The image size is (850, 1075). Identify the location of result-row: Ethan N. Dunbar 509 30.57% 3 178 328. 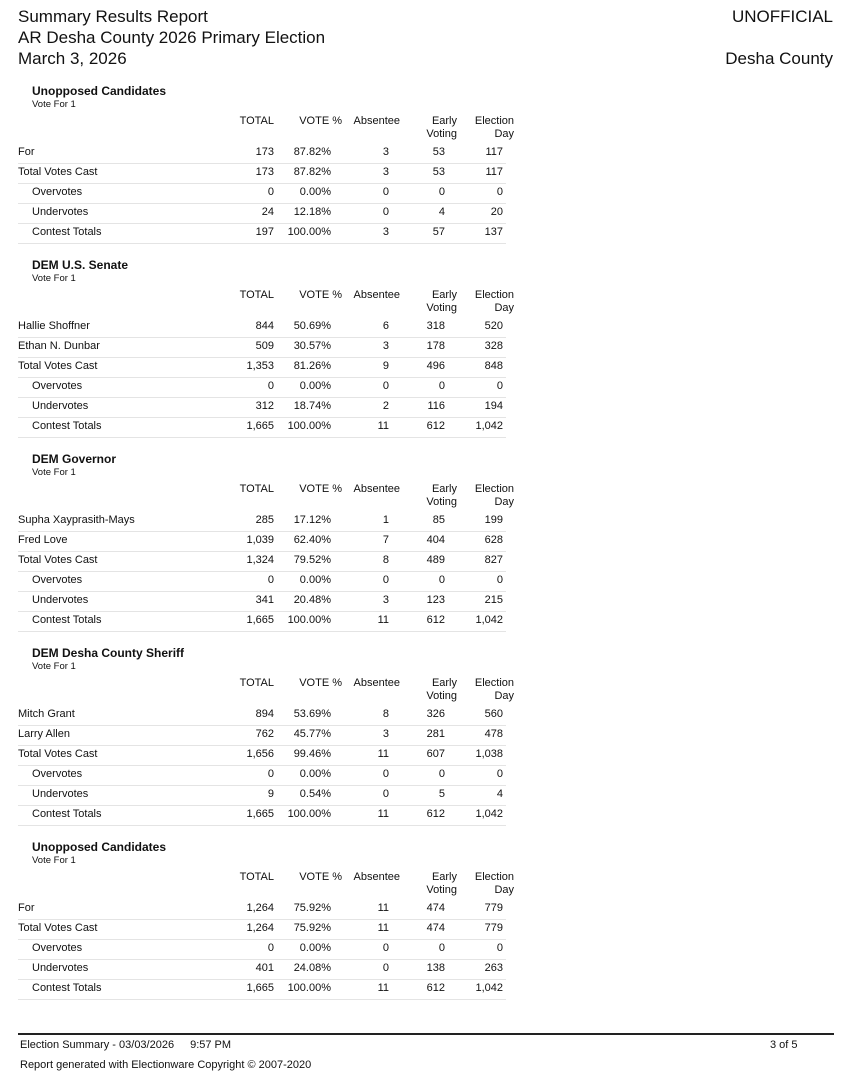
(262, 347).